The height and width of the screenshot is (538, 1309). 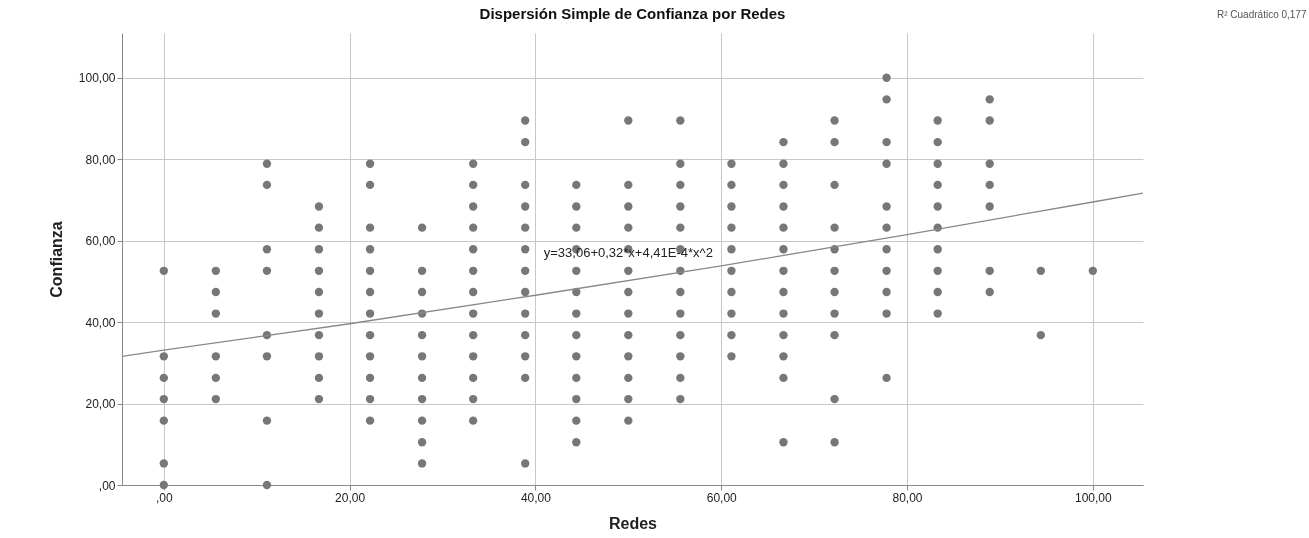 I want to click on x-axis-title: Redes, so click(x=633, y=523).